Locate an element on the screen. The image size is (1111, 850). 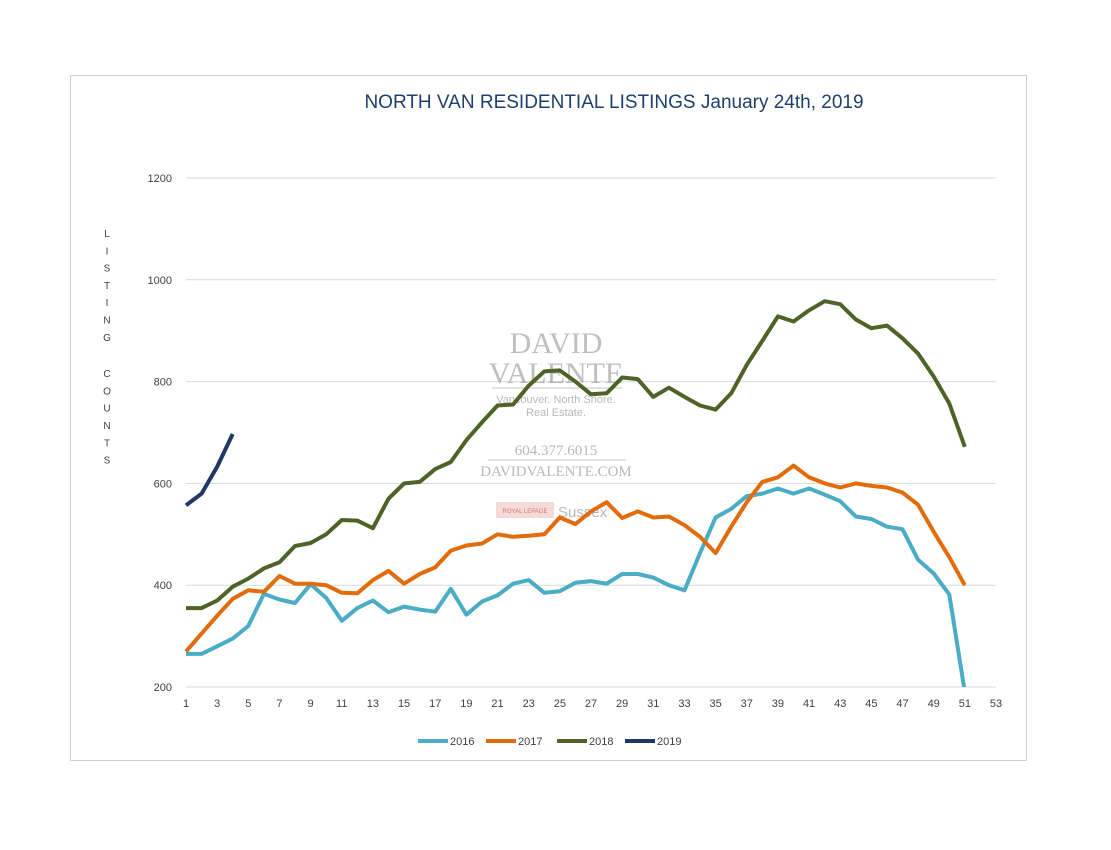
x-tick-label: 15 is located at coordinates (404, 704).